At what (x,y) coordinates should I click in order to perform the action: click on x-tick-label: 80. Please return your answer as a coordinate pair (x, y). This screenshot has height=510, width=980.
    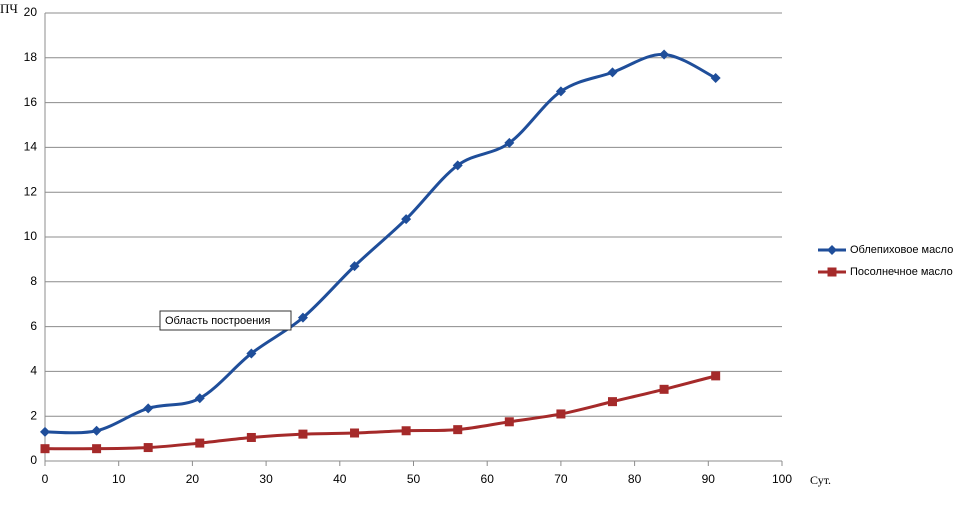
    Looking at the image, I should click on (635, 479).